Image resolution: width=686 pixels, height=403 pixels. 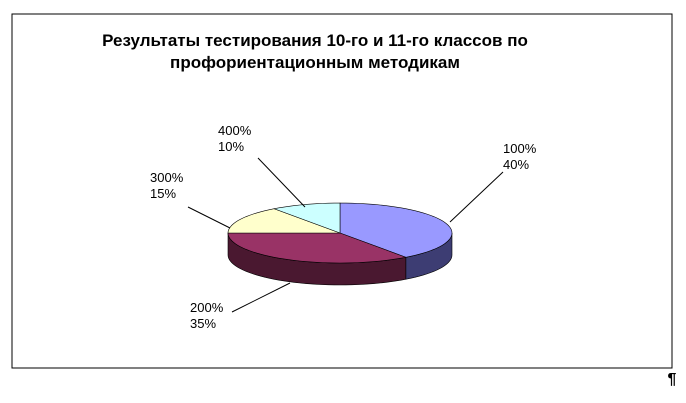 What do you see at coordinates (520, 148) in the screenshot?
I see `category-label: 100%` at bounding box center [520, 148].